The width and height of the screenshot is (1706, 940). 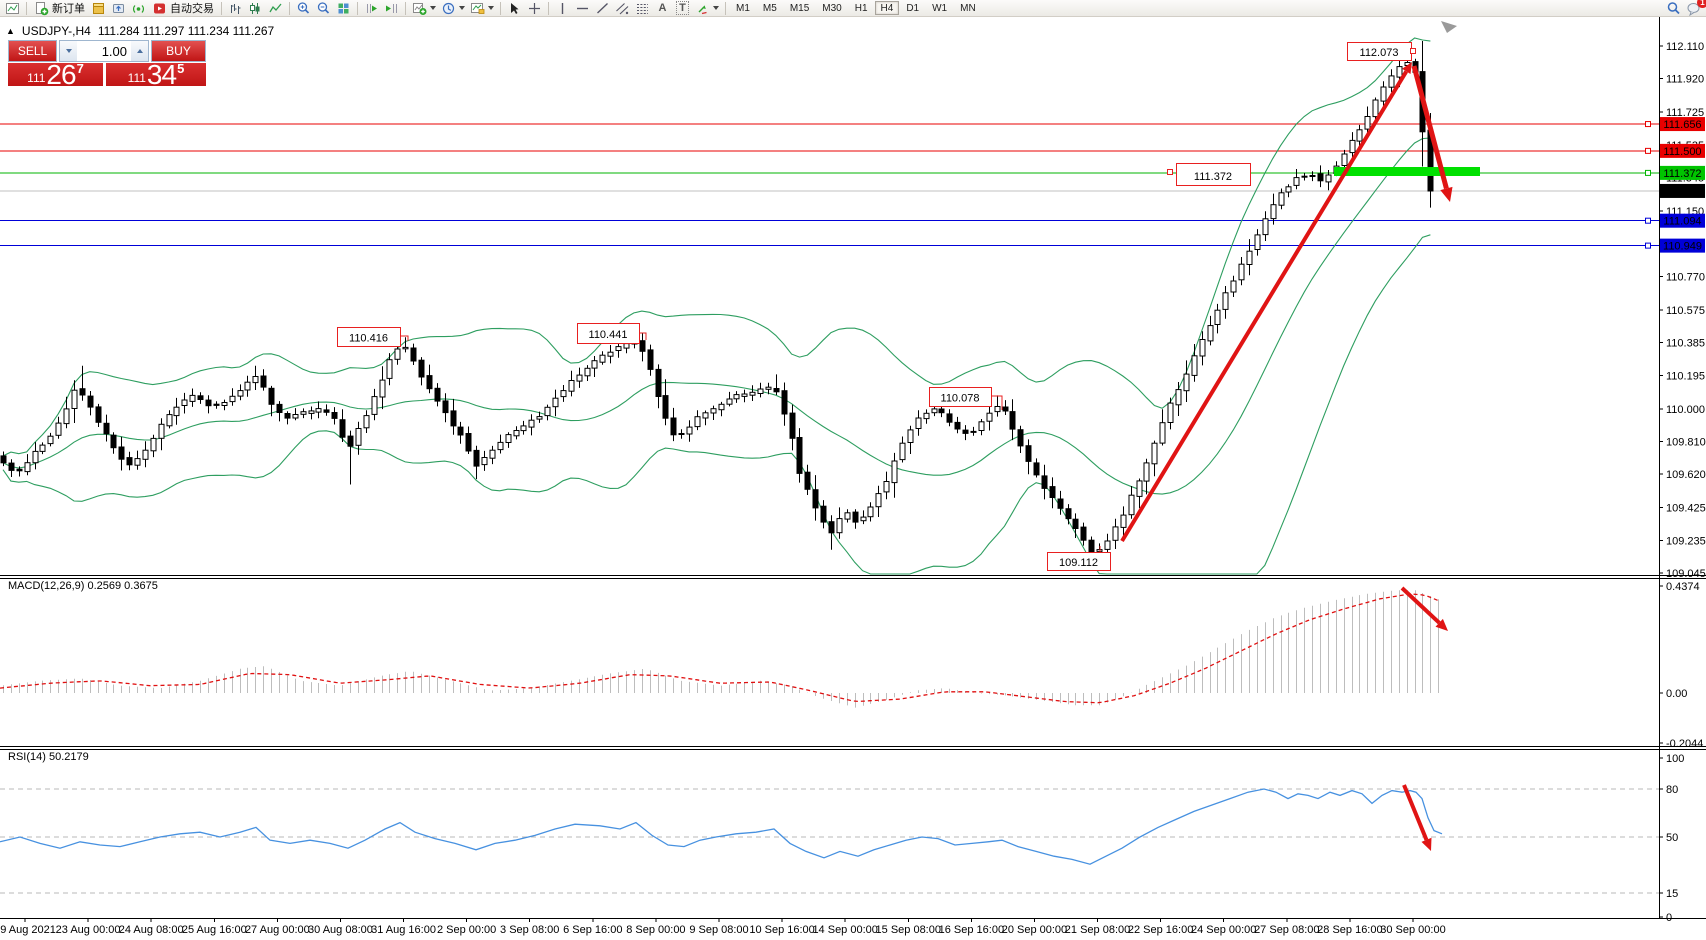 What do you see at coordinates (608, 335) in the screenshot?
I see `svg-text: 110.441` at bounding box center [608, 335].